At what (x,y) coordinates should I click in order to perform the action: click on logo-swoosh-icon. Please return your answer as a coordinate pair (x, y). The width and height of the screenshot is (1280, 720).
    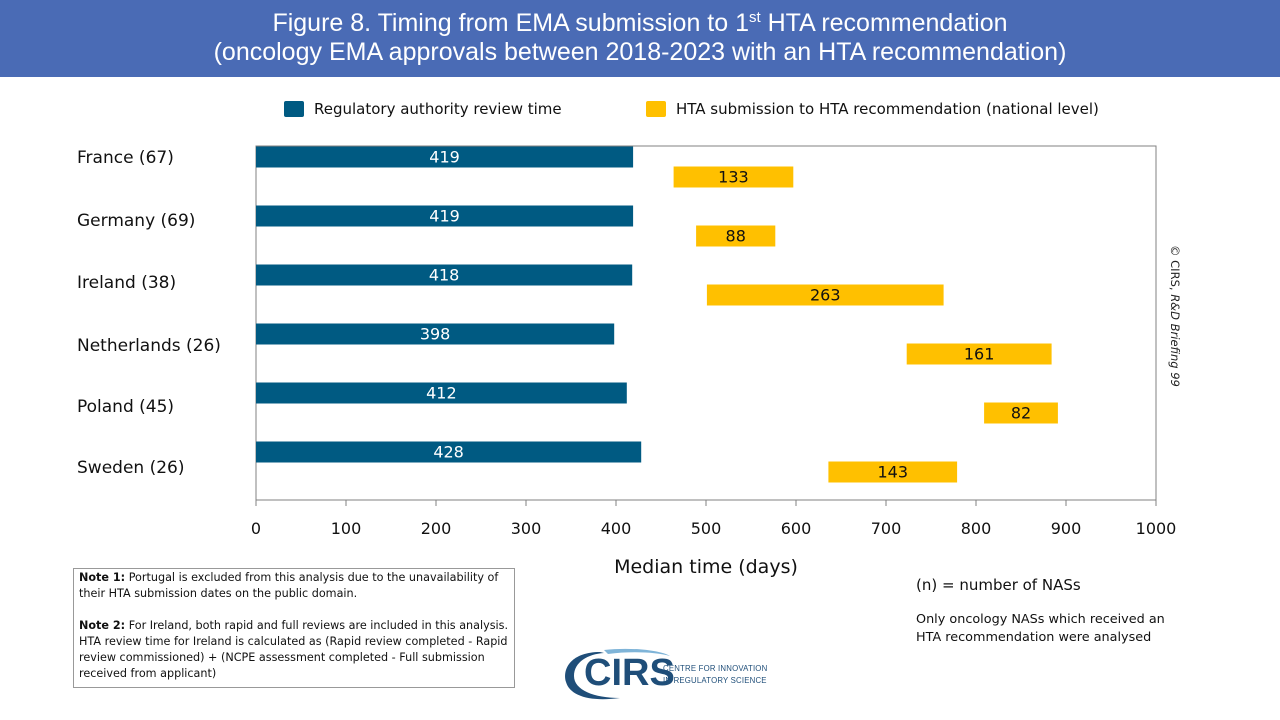
    Looking at the image, I should click on (617, 674).